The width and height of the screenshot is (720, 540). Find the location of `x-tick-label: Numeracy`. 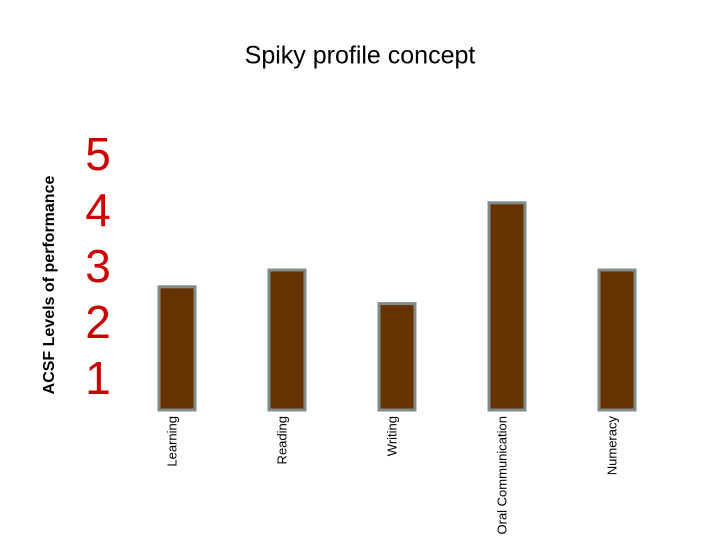

x-tick-label: Numeracy is located at coordinates (611, 446).